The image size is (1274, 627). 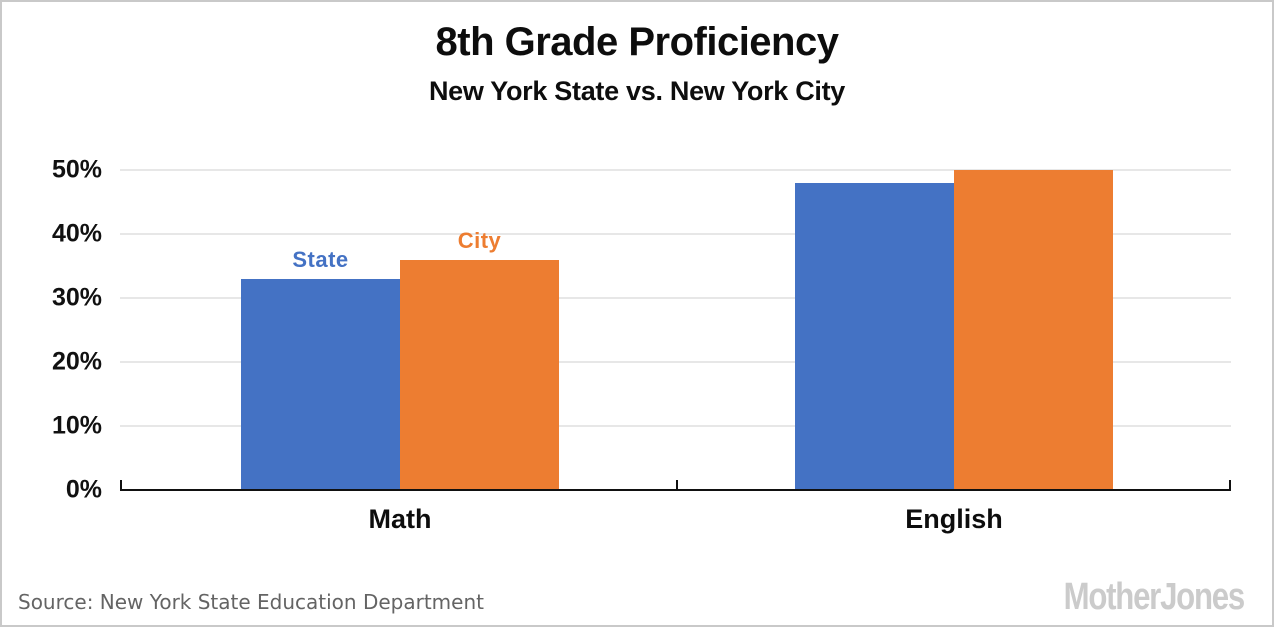 I want to click on series-label-city: City, so click(x=479, y=240).